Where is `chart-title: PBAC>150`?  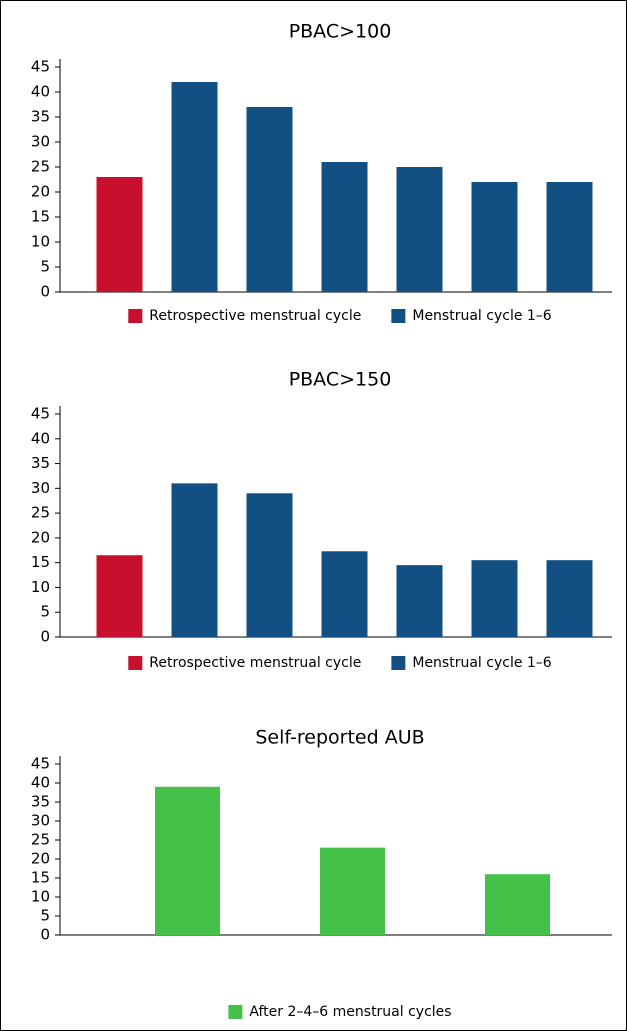 chart-title: PBAC>150 is located at coordinates (340, 380).